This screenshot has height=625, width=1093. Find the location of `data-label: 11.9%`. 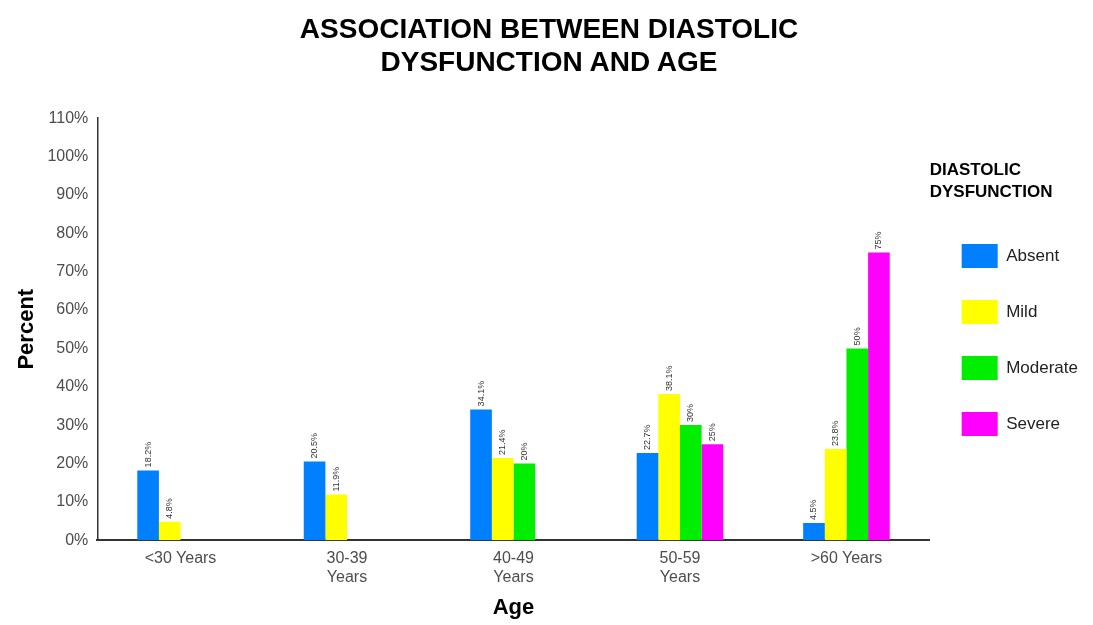

data-label: 11.9% is located at coordinates (335, 479).